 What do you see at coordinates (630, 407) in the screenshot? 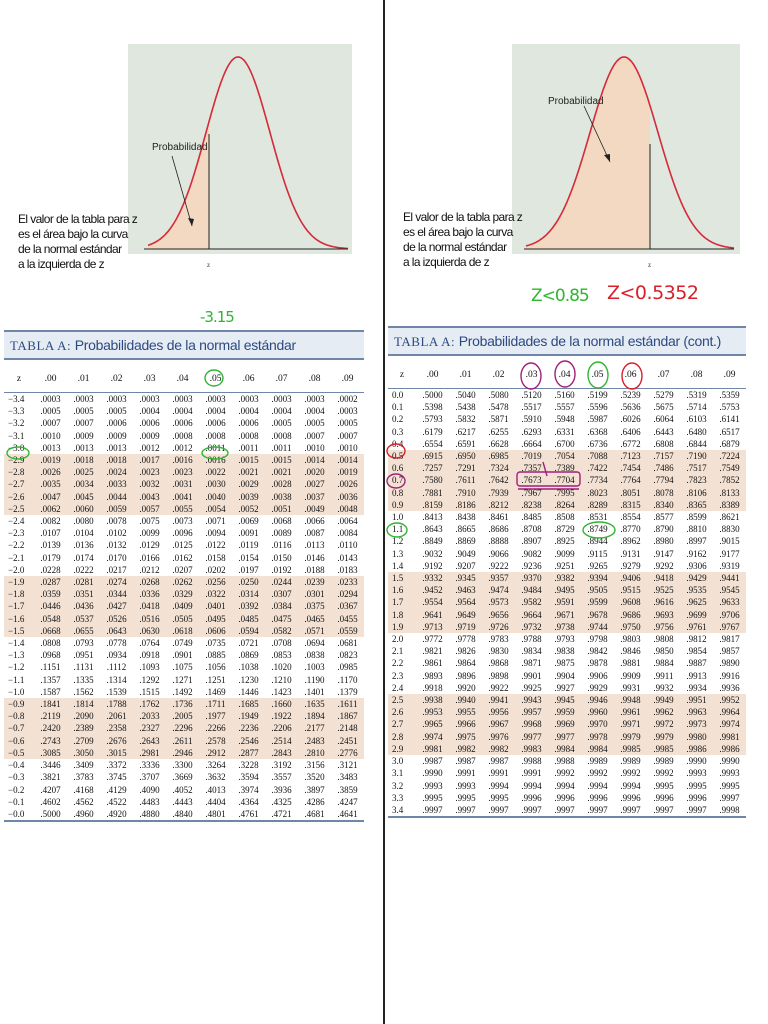
I see `probability-cell: .5636` at bounding box center [630, 407].